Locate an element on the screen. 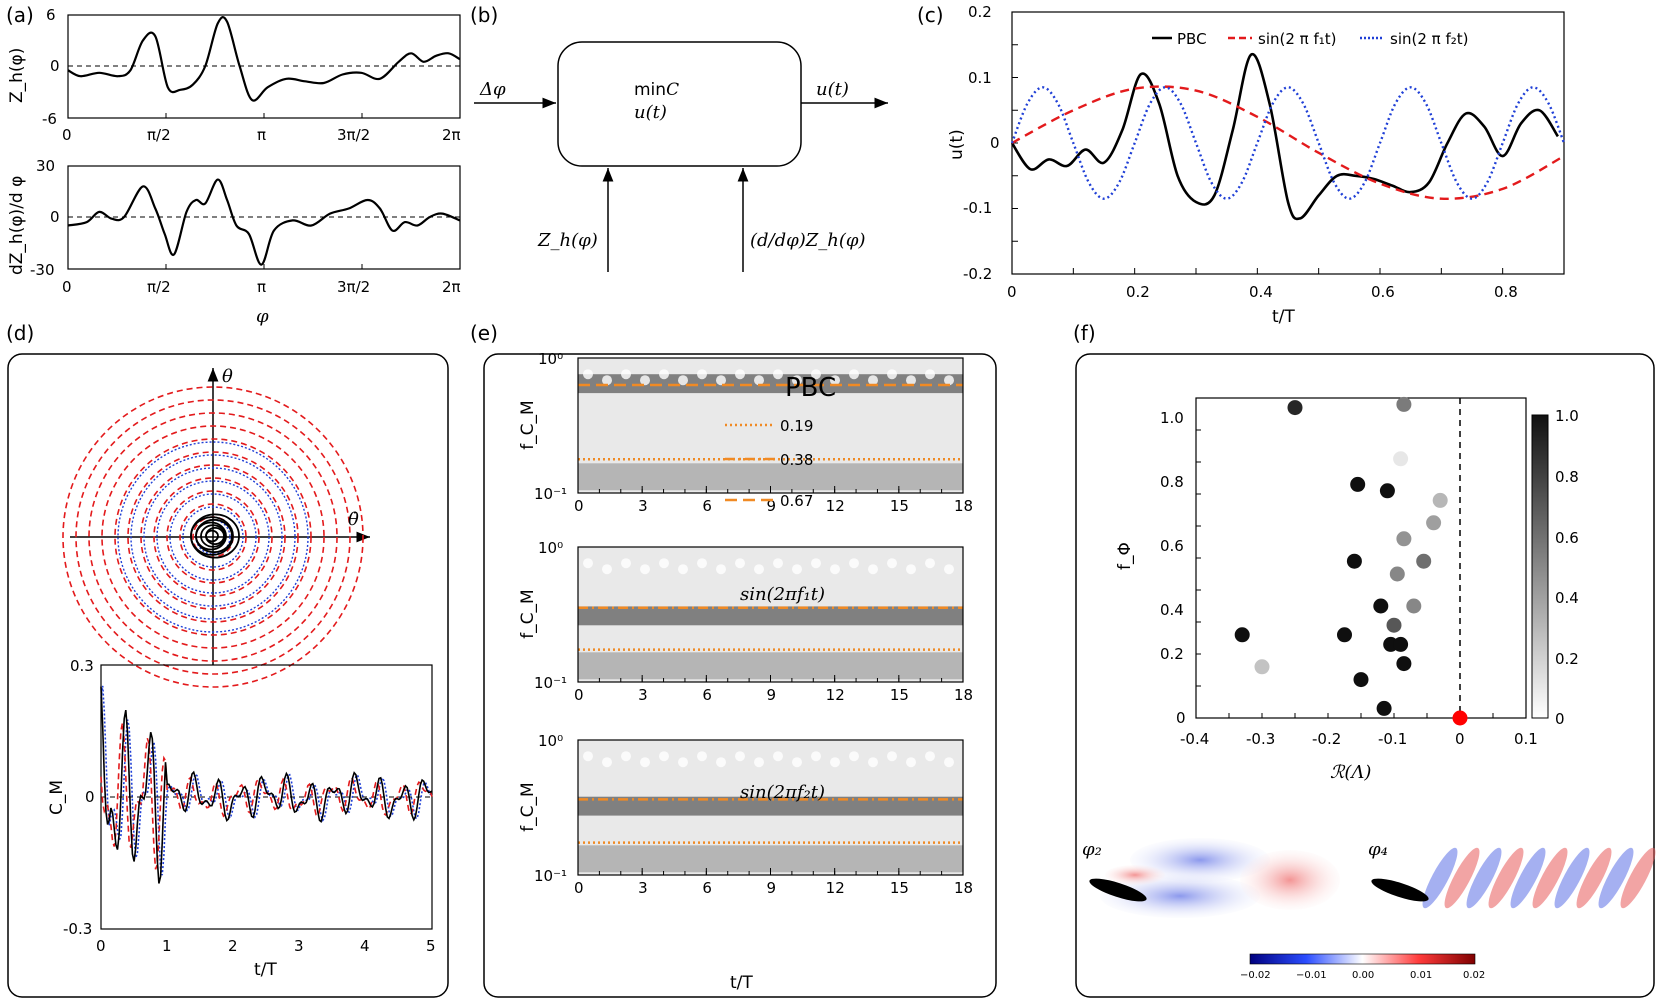 This screenshot has width=1661, height=1004. mode-label-phi4: φ₄ is located at coordinates (1378, 849).